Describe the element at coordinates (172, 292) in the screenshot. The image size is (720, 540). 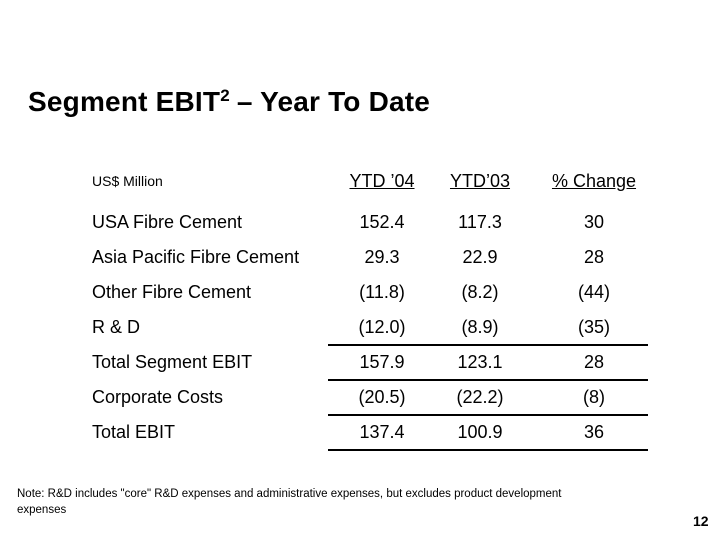
I see `row-label: Other Fibre Cement` at that location.